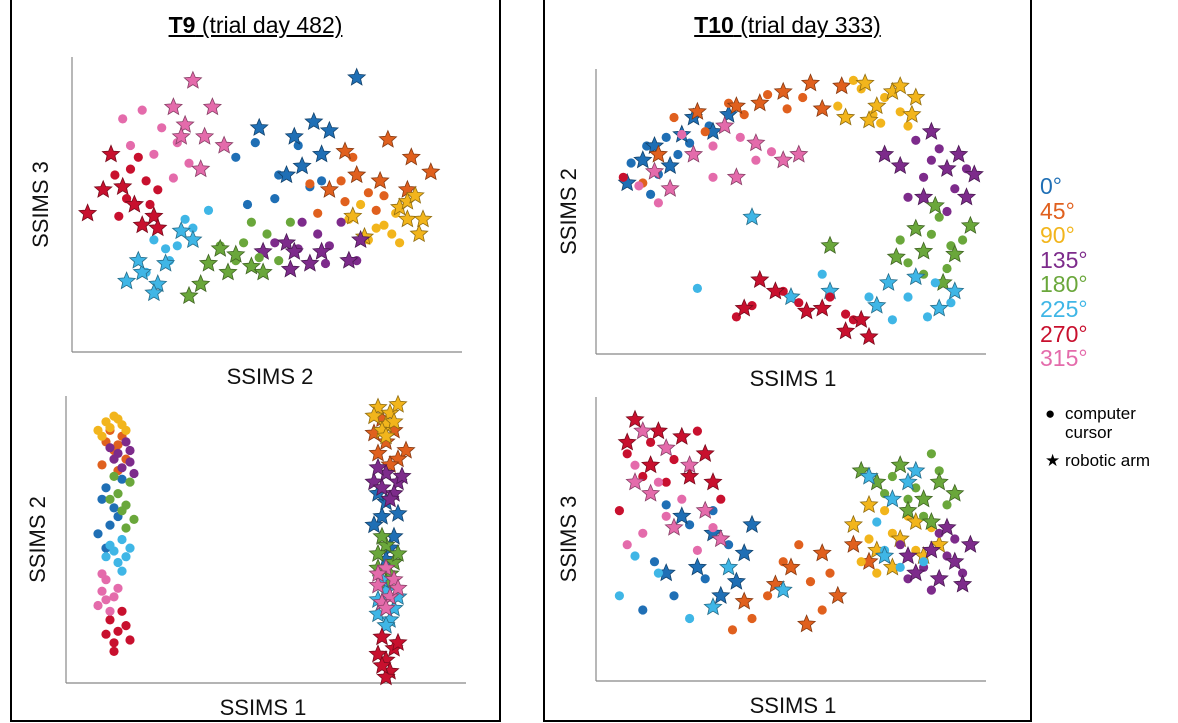  What do you see at coordinates (1064, 272) in the screenshot?
I see `legend: 0° 45° 90° 135° 180° 225° 270° 315°` at bounding box center [1064, 272].